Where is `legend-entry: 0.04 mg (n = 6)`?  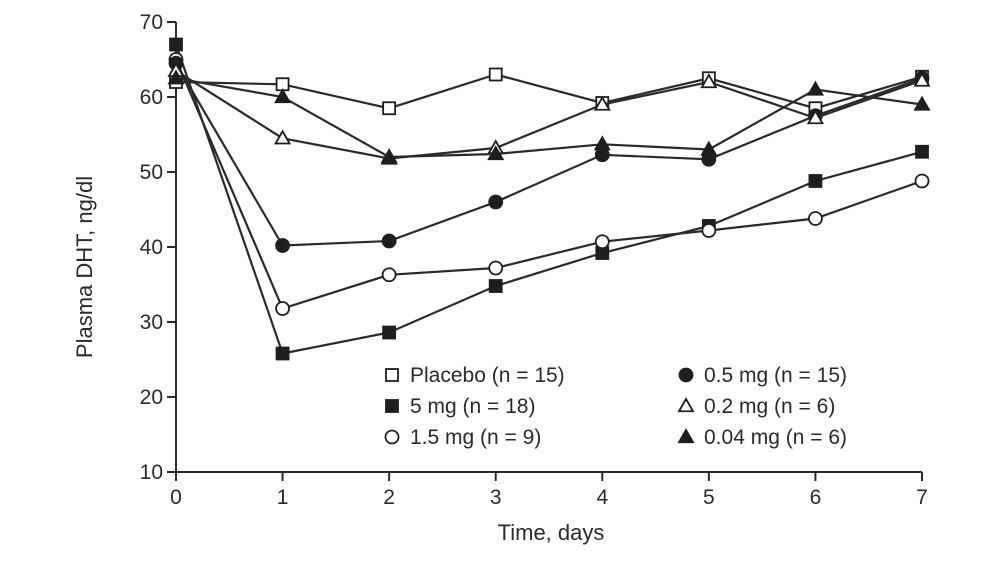 legend-entry: 0.04 mg (n = 6) is located at coordinates (762, 437).